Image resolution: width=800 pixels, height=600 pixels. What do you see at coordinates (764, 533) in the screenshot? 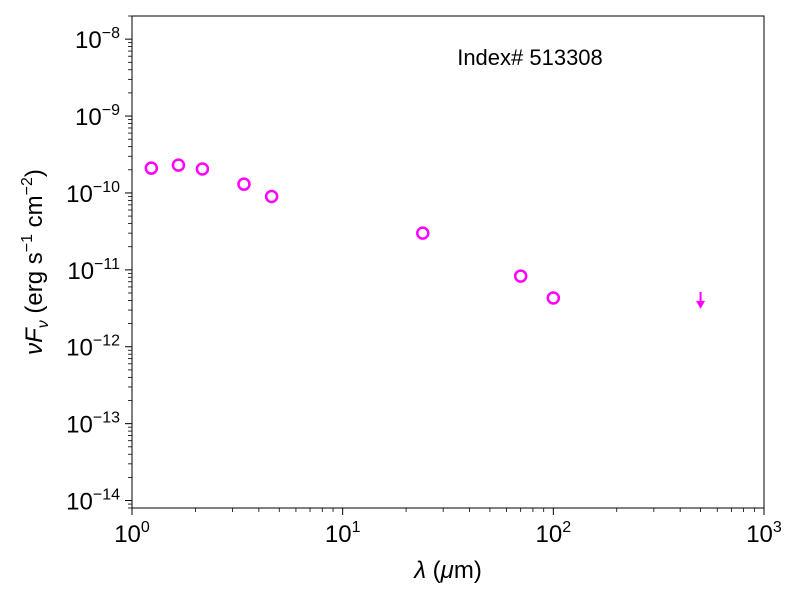
I see `x-tick-label: 10³` at bounding box center [764, 533].